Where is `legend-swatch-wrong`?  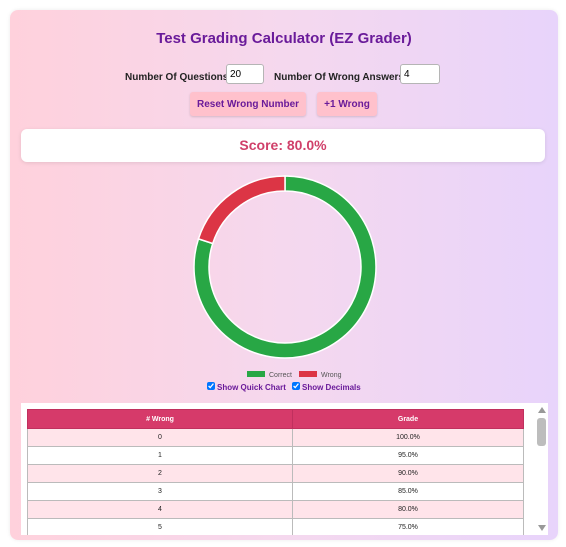 legend-swatch-wrong is located at coordinates (308, 374).